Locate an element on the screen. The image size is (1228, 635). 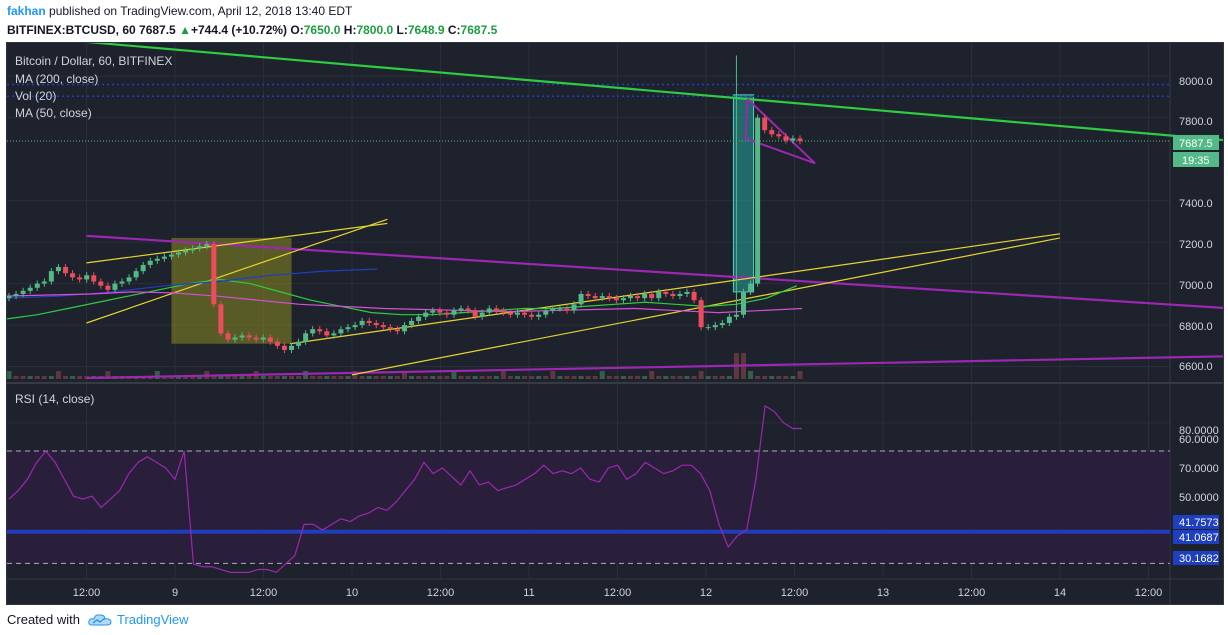
last-price-tag is located at coordinates (1196, 142).